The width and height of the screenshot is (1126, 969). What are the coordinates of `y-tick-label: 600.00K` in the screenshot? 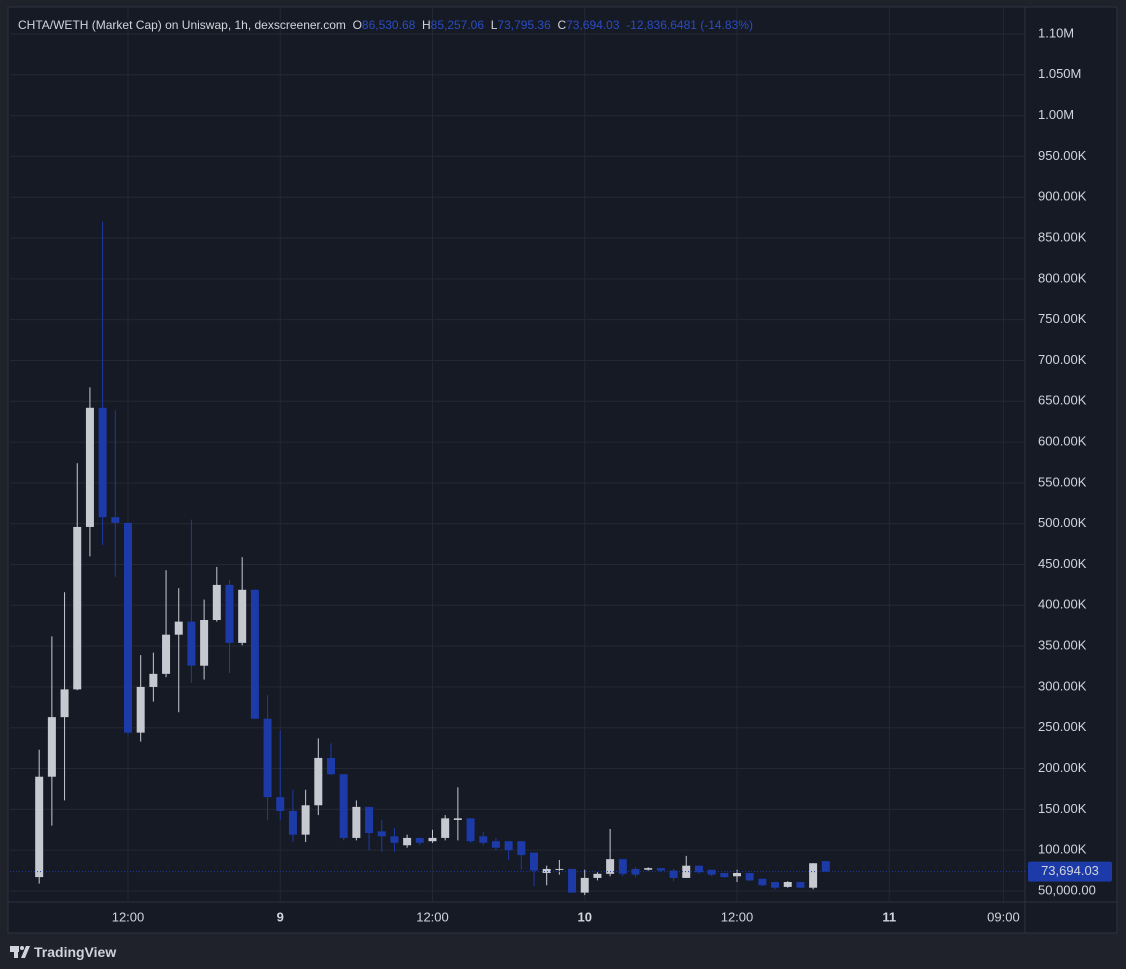 It's located at (1062, 441).